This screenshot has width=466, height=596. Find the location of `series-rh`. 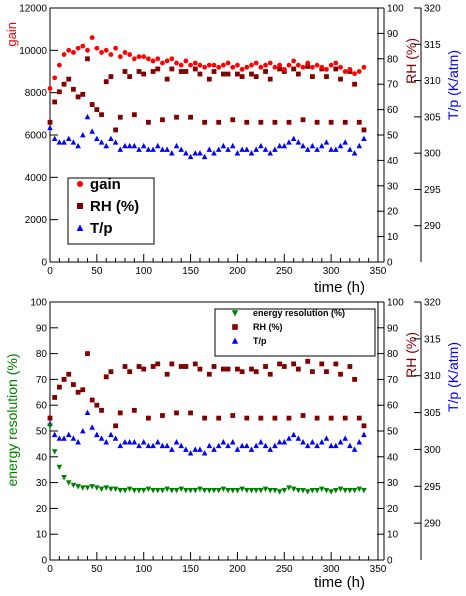

series-rh is located at coordinates (207, 94).